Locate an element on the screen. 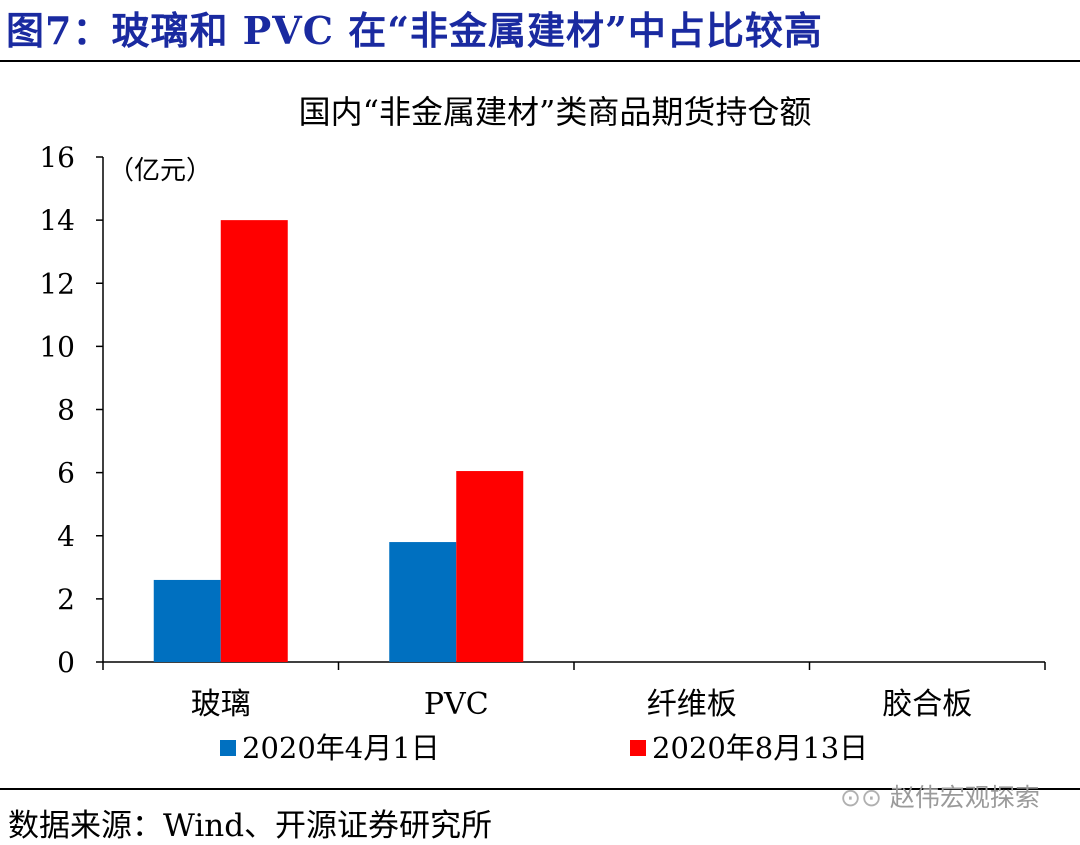  top-rule is located at coordinates (540, 61).